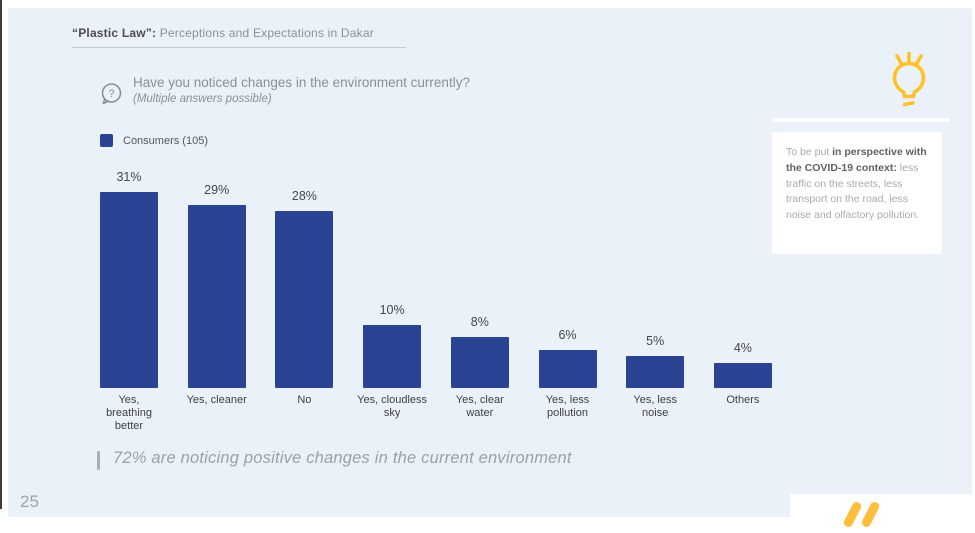 The image size is (975, 533). Describe the element at coordinates (809, 152) in the screenshot. I see `callout-text-prefix: To be put` at that location.